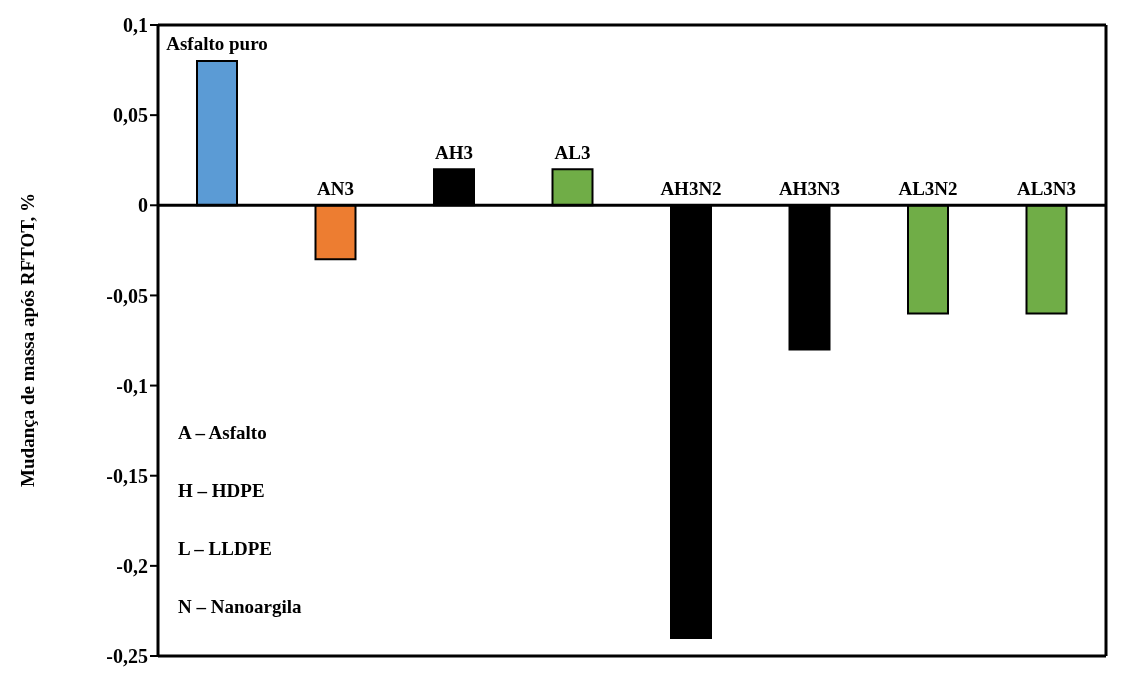 This screenshot has width=1123, height=679. Describe the element at coordinates (222, 491) in the screenshot. I see `annotation: H – HDPE` at that location.